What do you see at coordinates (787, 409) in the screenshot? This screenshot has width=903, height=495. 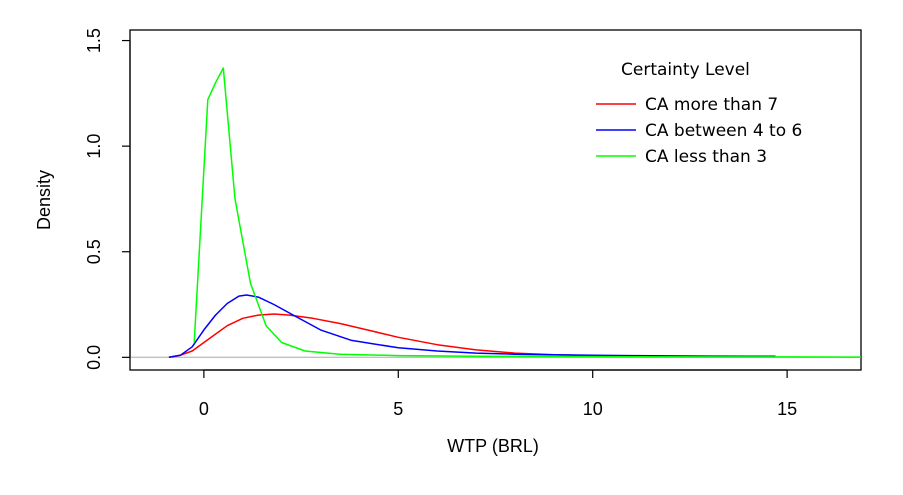 I see `x-tick-label: 15` at bounding box center [787, 409].